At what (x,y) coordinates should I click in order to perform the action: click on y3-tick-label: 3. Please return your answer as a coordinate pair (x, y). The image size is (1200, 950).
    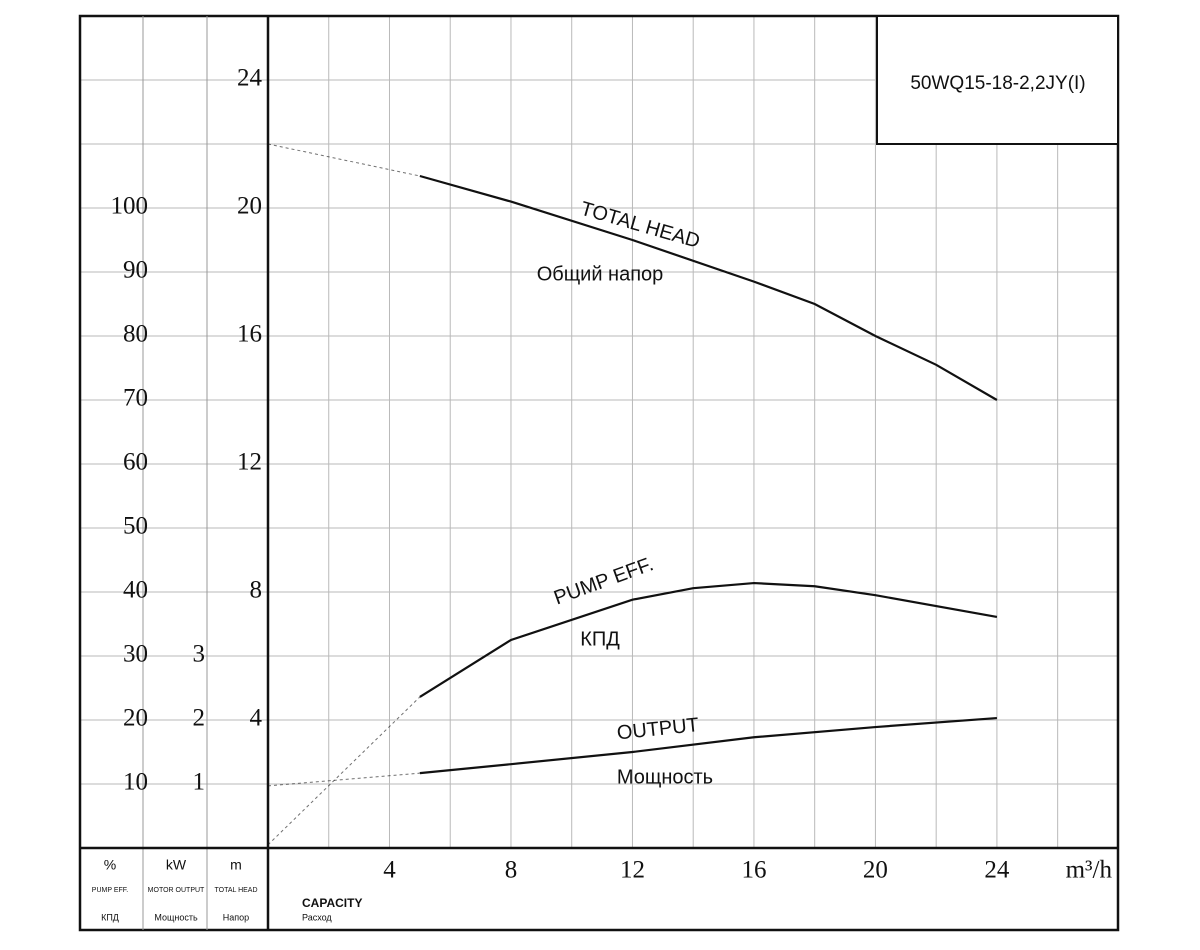
    Looking at the image, I should click on (199, 654).